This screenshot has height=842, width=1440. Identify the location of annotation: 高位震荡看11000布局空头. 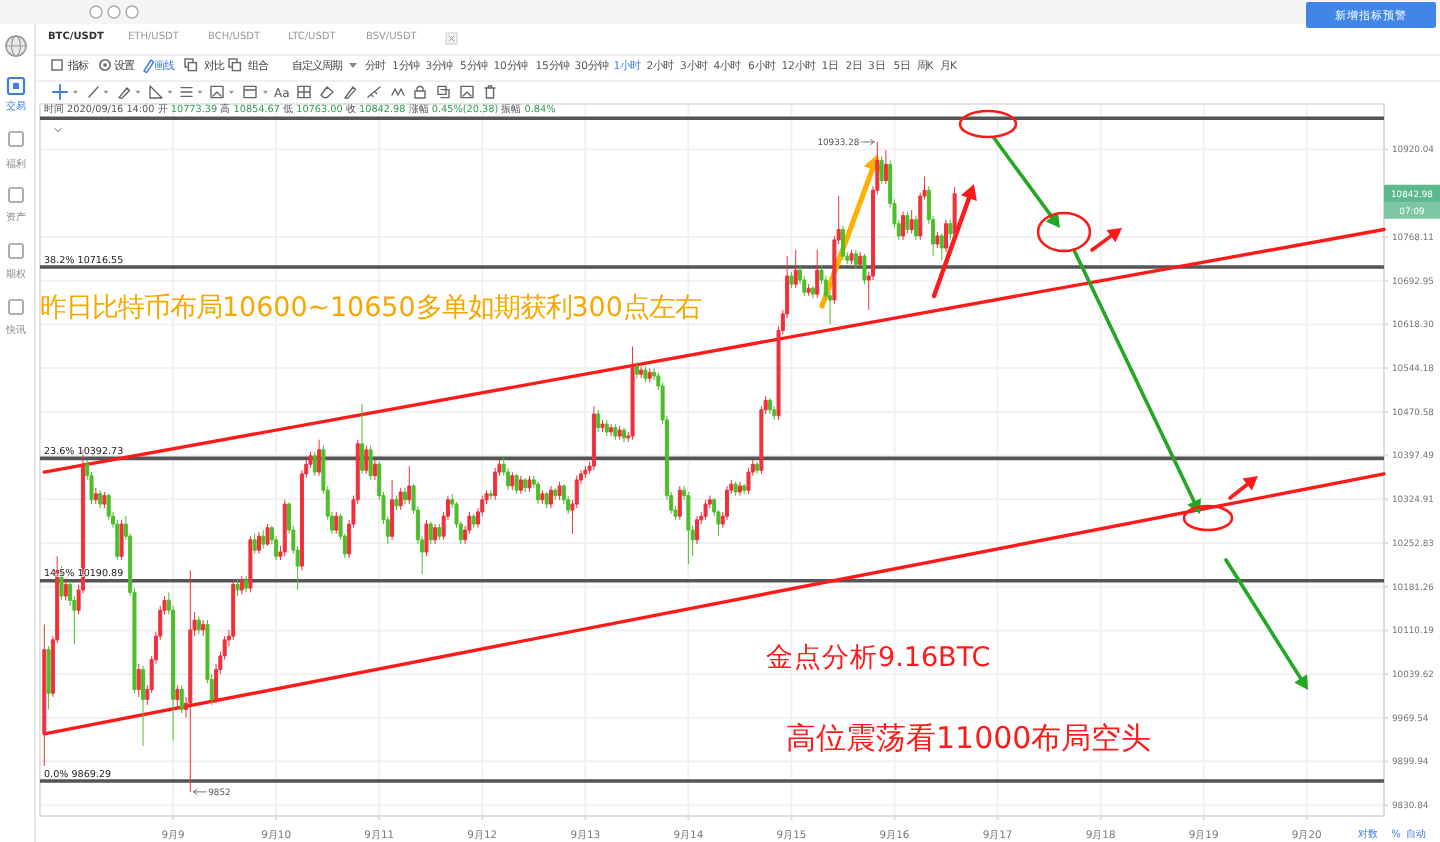
(969, 738).